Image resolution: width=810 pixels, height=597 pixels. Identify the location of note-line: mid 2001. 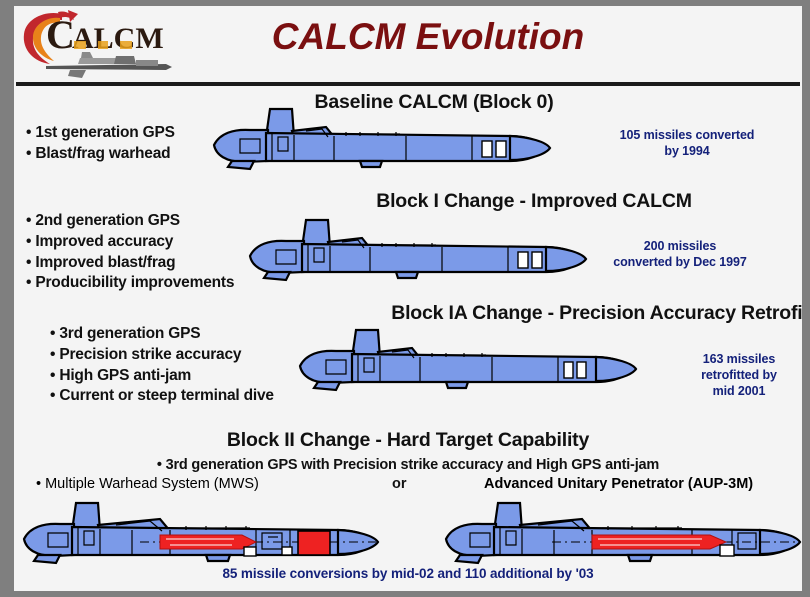
(739, 391).